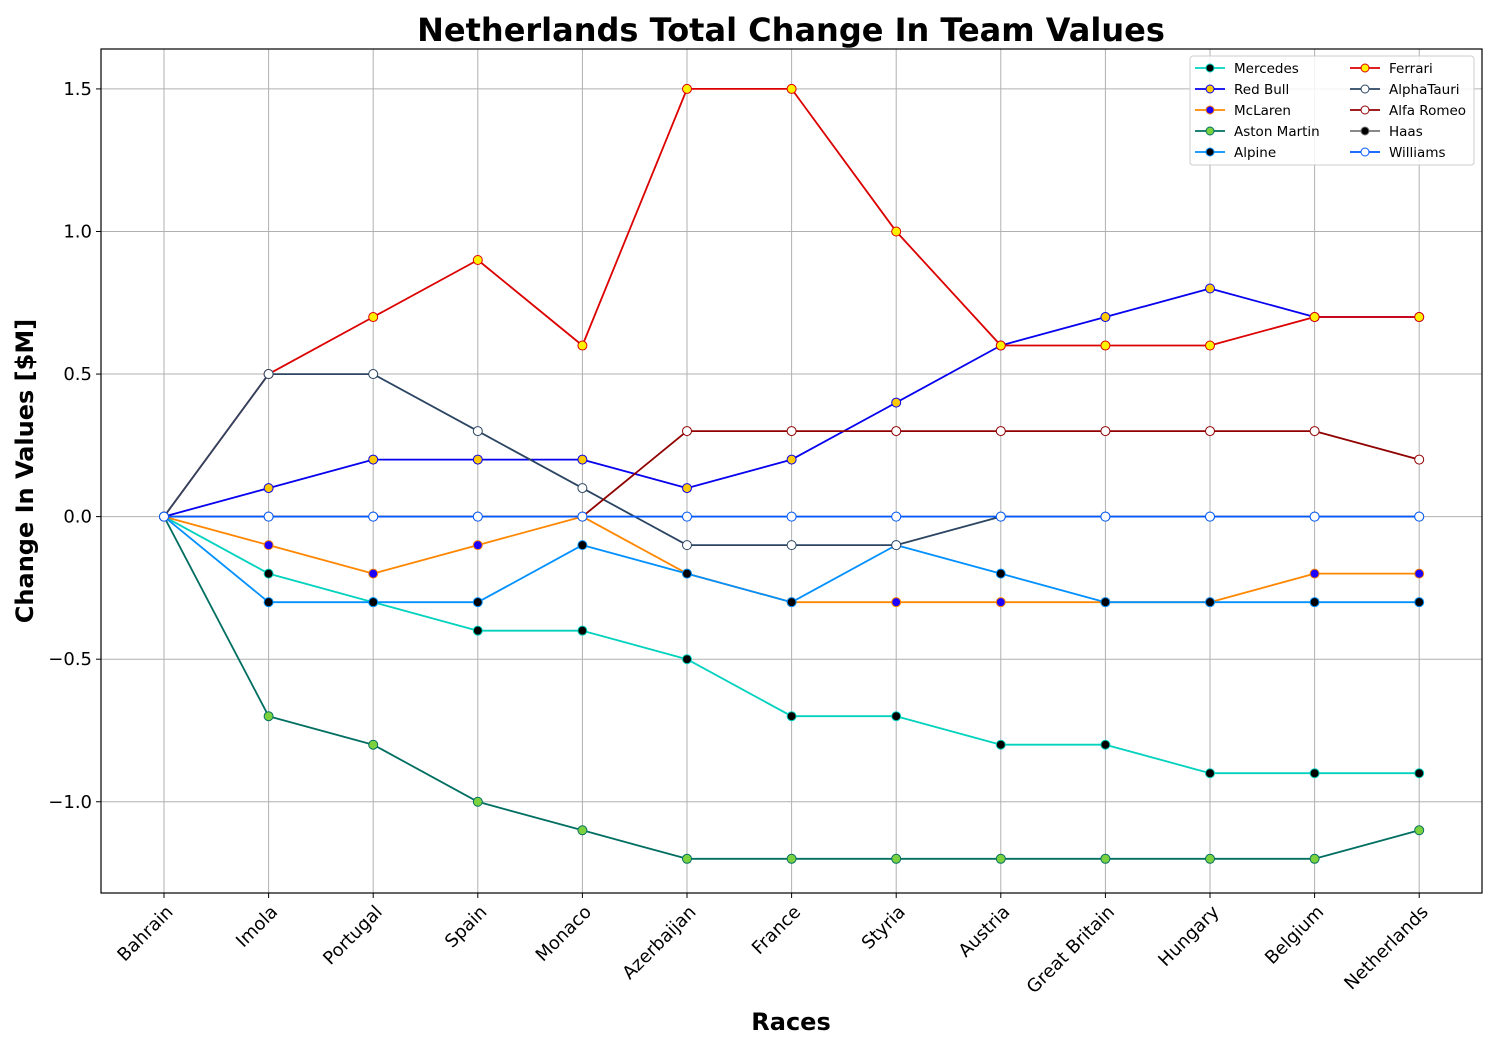  I want to click on legend-label: Haas, so click(1406, 132).